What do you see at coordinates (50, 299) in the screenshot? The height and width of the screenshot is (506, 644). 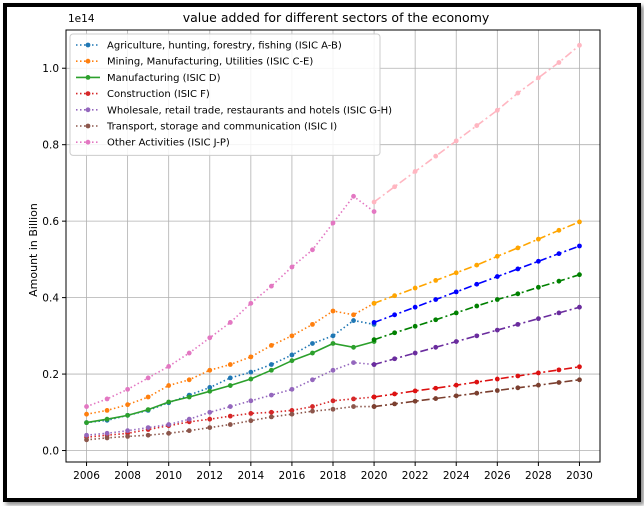 I see `y-tick-label: 0.4` at bounding box center [50, 299].